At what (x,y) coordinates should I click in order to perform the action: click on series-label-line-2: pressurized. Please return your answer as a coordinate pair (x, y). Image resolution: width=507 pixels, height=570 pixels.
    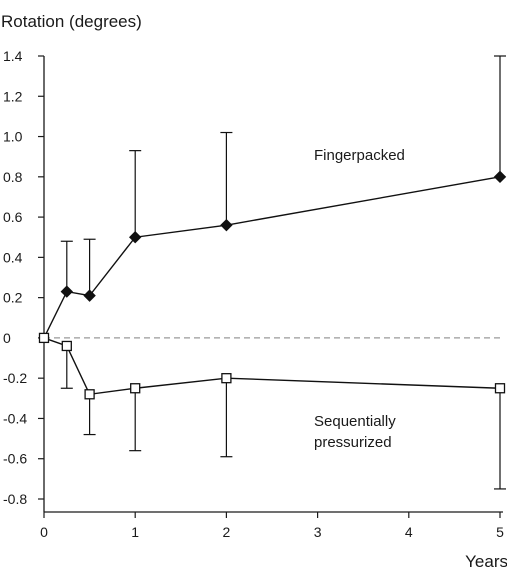
    Looking at the image, I should click on (353, 442).